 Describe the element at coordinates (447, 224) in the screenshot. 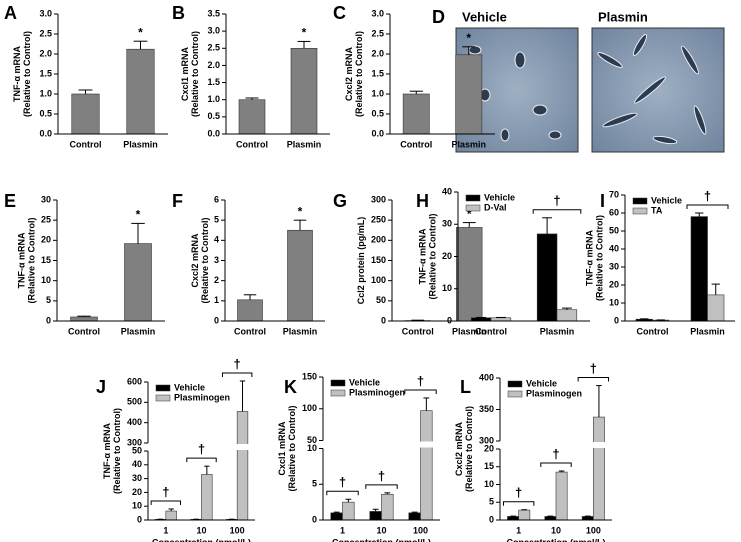

I see `y-tick-label: 30` at that location.